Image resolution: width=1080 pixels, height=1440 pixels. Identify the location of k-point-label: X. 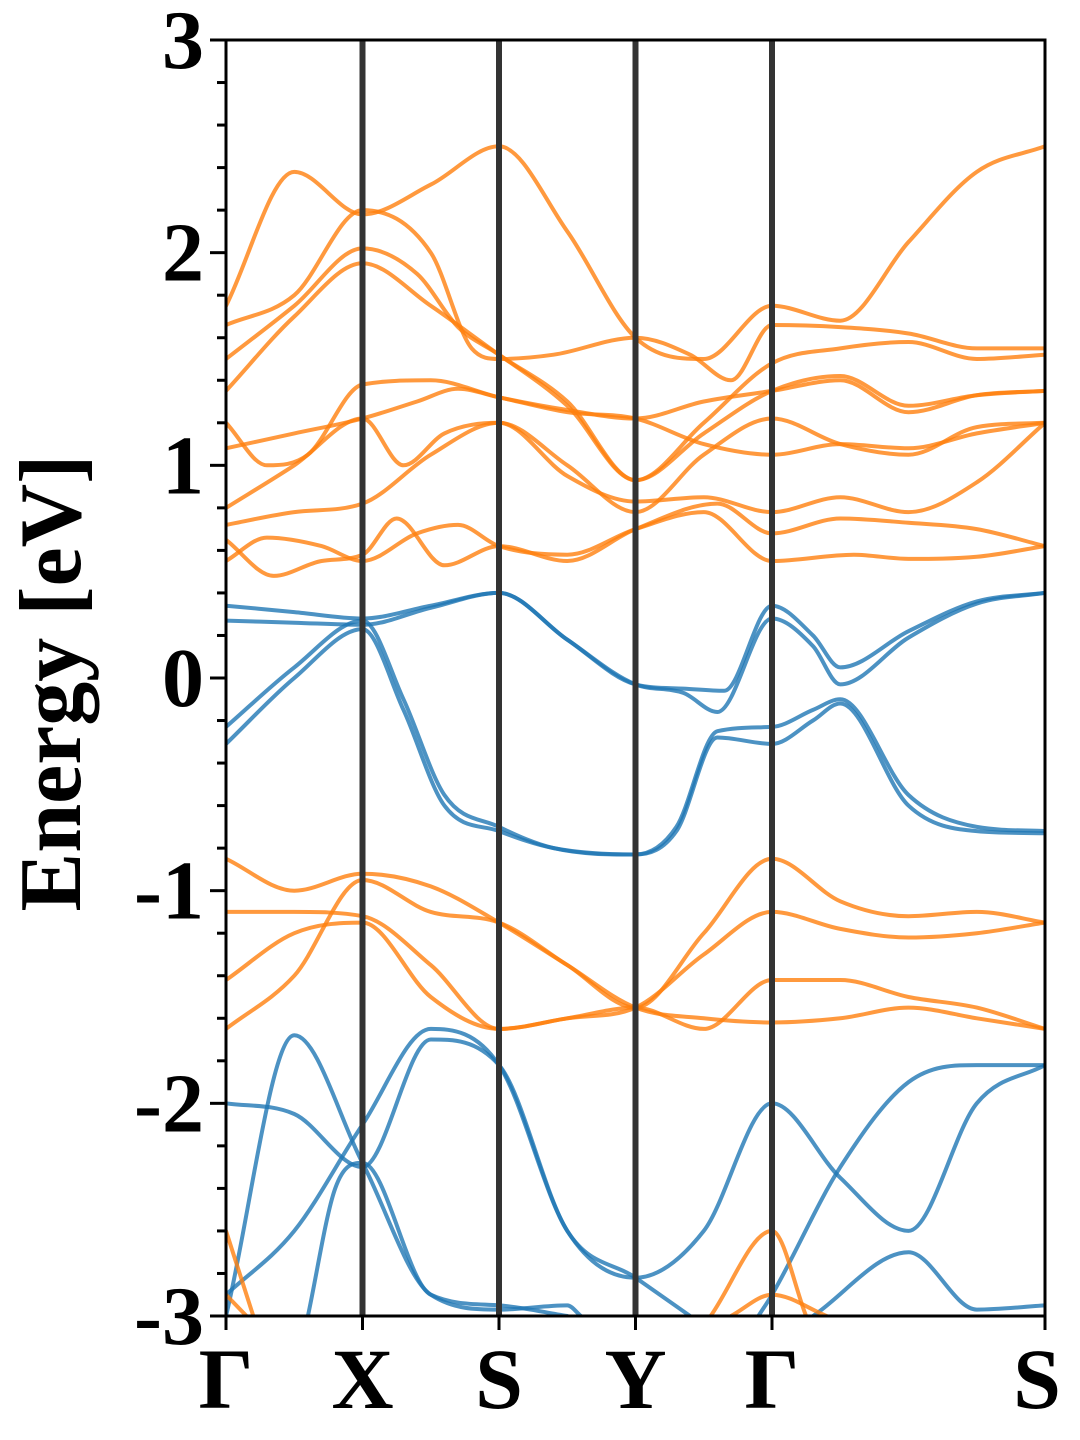
(362, 1379).